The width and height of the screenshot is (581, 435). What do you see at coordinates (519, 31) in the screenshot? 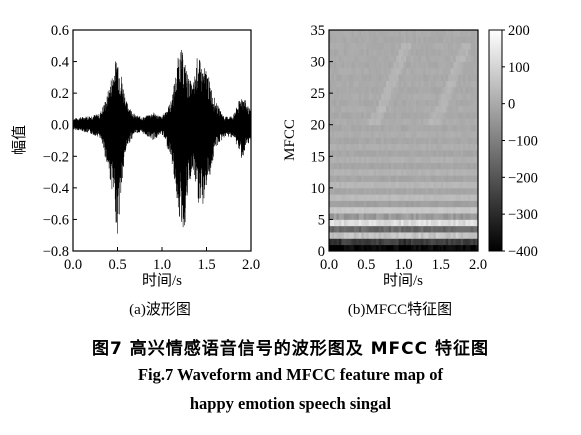
I see `colorbar-tick-label: 200` at bounding box center [519, 31].